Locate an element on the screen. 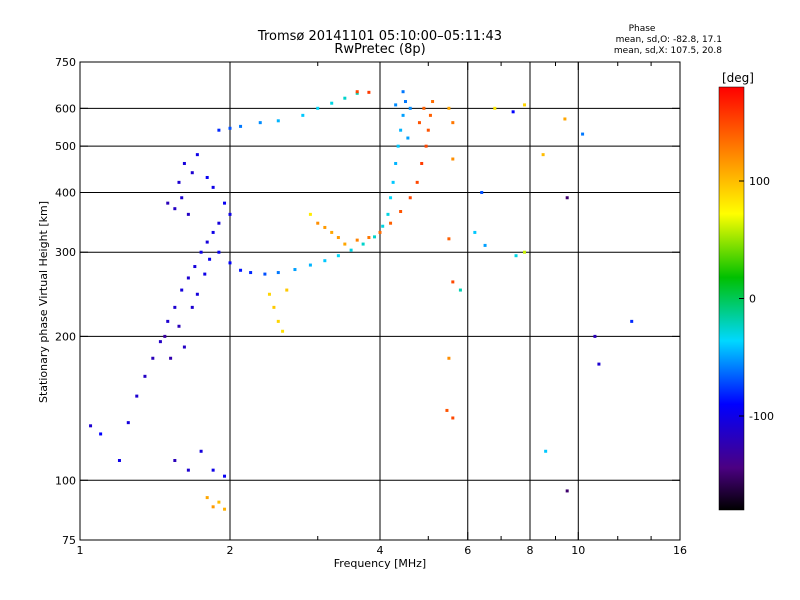 The width and height of the screenshot is (800, 600). y-tick-label: 300 is located at coordinates (65, 252).